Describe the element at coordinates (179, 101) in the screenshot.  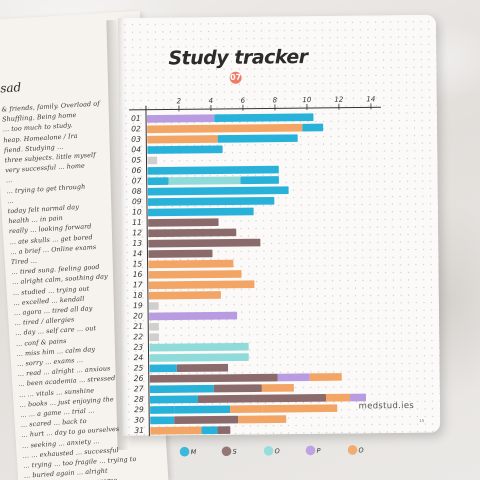
I see `x-tick-label: 2` at that location.